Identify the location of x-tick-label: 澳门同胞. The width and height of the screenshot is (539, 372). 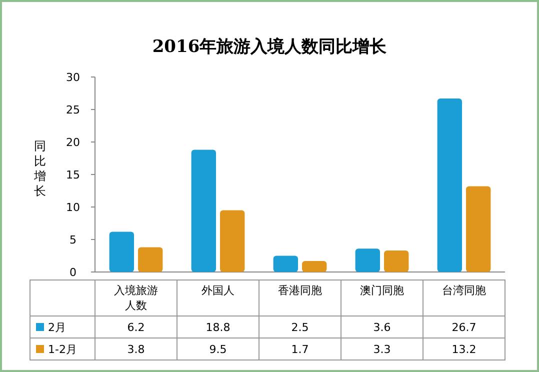
(382, 290).